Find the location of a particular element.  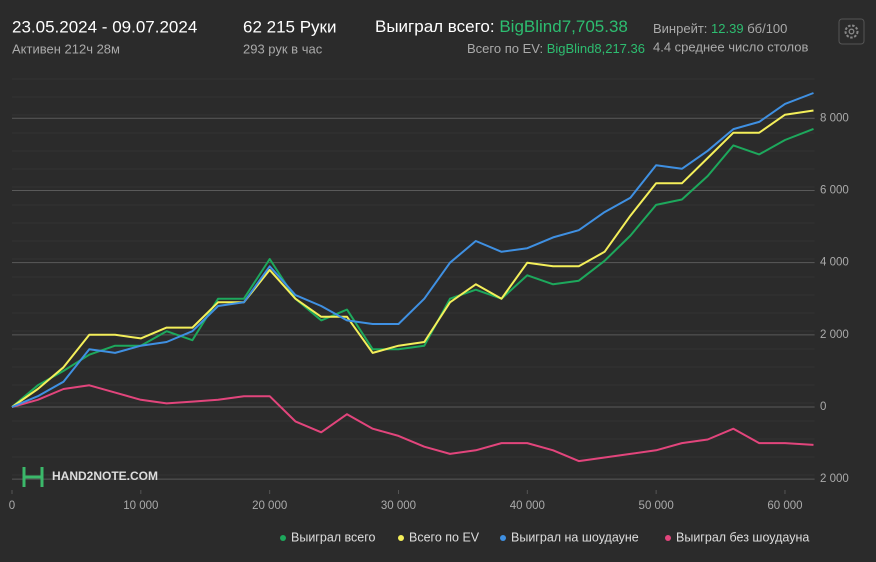

legend-label: Выиграл без шоудауна is located at coordinates (742, 537).